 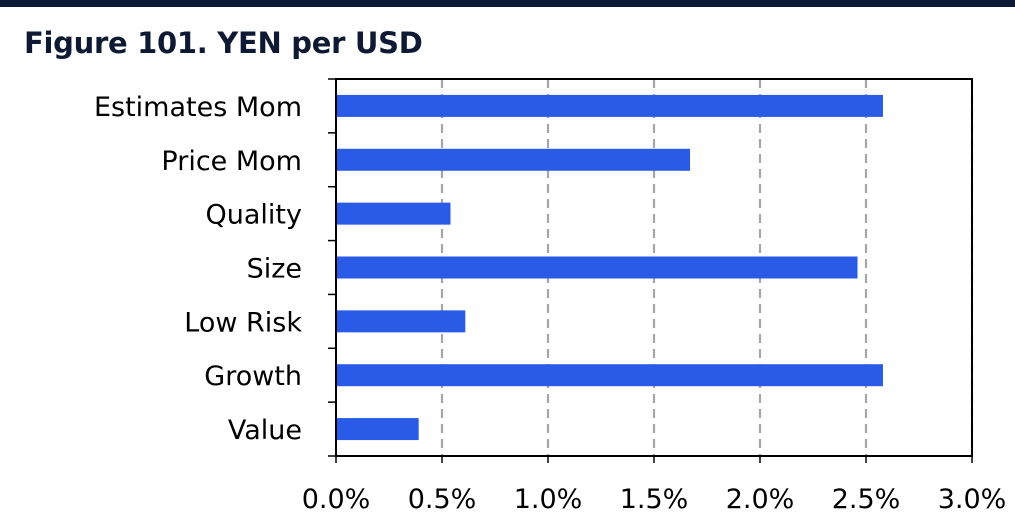 I want to click on x-tick-label: 2.5%, so click(x=866, y=499).